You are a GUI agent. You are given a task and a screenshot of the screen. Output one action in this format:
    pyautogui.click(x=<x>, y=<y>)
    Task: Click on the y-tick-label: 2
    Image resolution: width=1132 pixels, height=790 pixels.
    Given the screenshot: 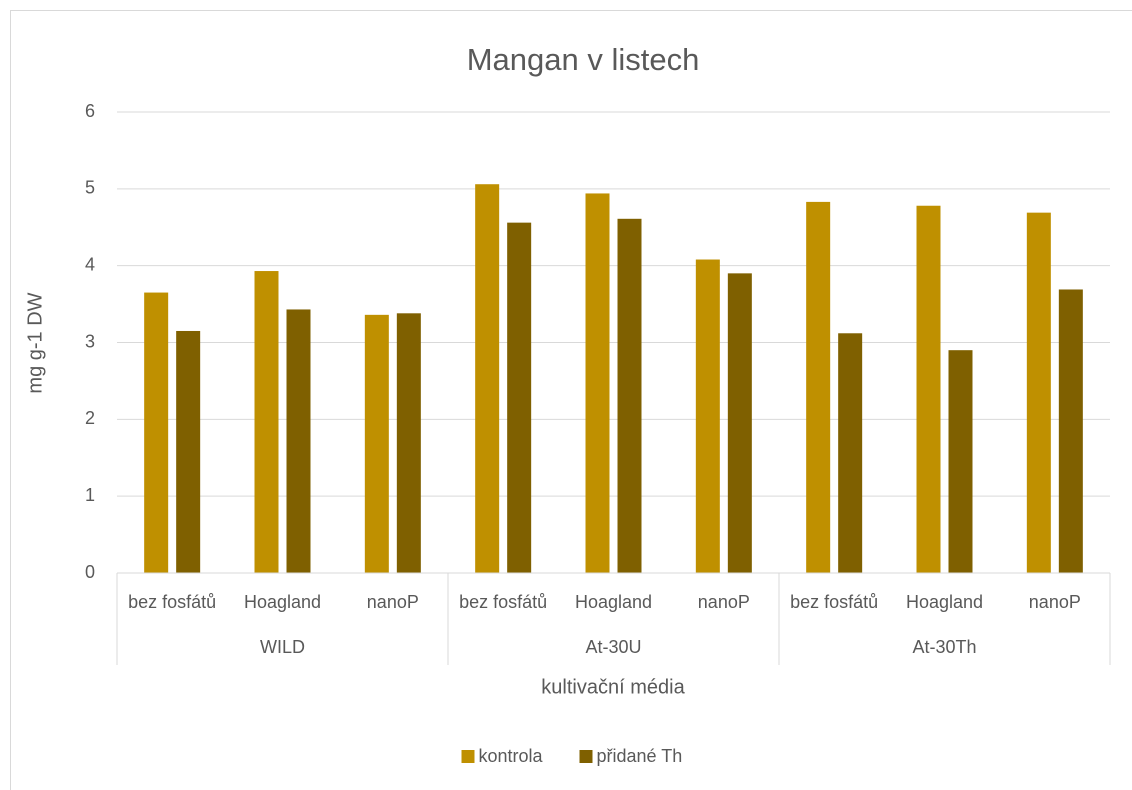 What is the action you would take?
    pyautogui.click(x=90, y=418)
    